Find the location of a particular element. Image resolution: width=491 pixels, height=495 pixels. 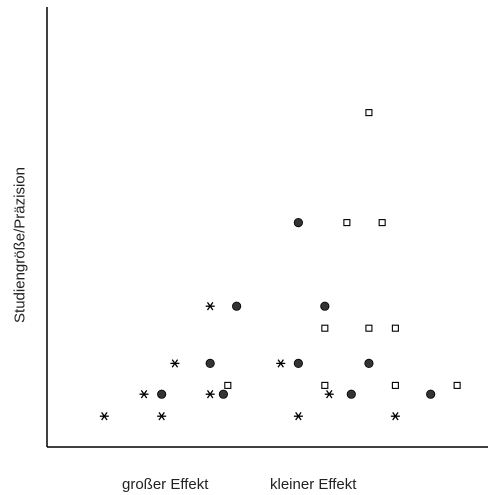

y-axis-label: Studiengröße/Präzision is located at coordinates (20, 245).